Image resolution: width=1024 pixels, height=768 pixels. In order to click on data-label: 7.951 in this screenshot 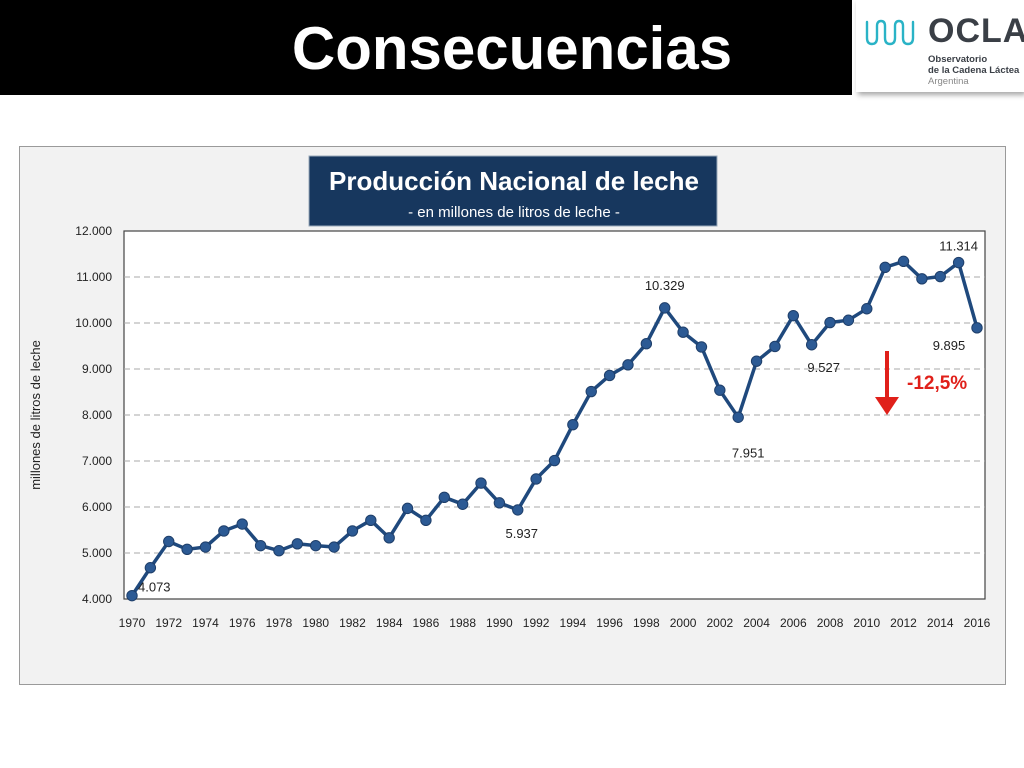, I will do `click(748, 452)`.